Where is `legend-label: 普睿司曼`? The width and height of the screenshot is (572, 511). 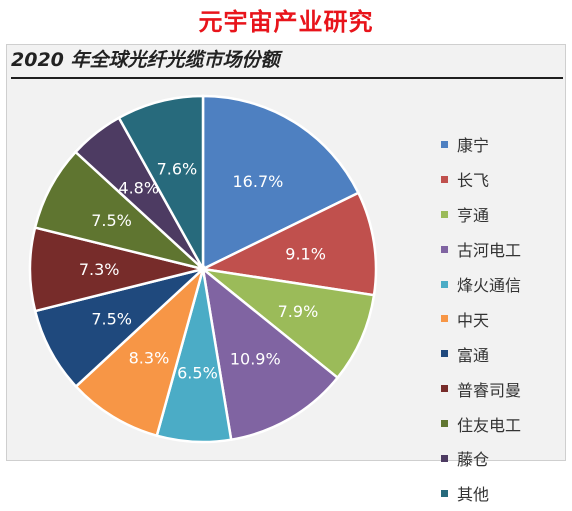
legend-label: 普睿司曼 is located at coordinates (489, 390).